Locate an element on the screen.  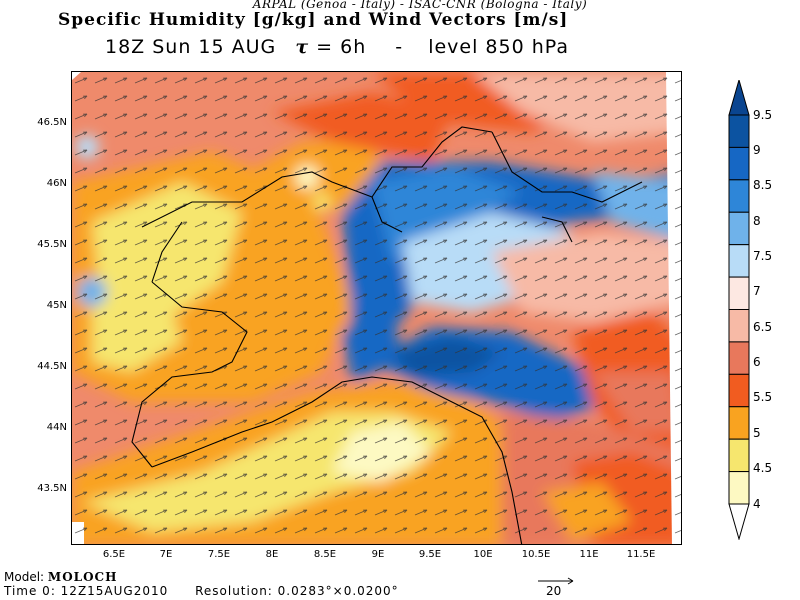
lon-label: 7.5E is located at coordinates (219, 554).